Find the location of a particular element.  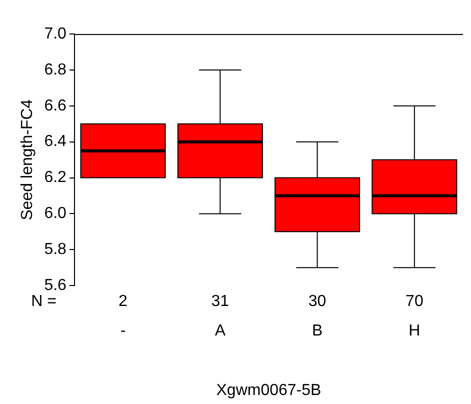

y-tick-label: 5.6 is located at coordinates (55, 285).